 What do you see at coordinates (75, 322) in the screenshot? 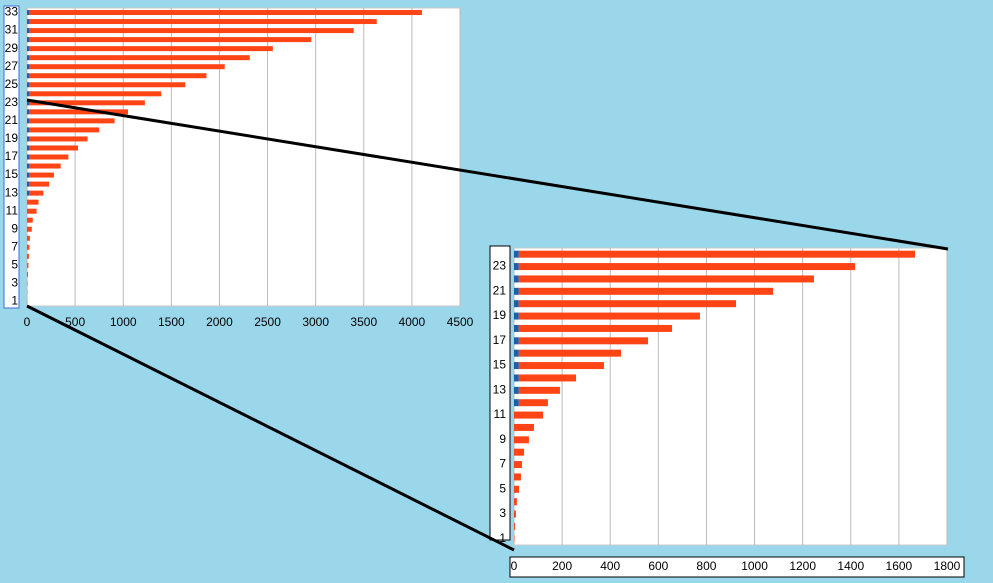
I see `x-tick-label: 500` at bounding box center [75, 322].